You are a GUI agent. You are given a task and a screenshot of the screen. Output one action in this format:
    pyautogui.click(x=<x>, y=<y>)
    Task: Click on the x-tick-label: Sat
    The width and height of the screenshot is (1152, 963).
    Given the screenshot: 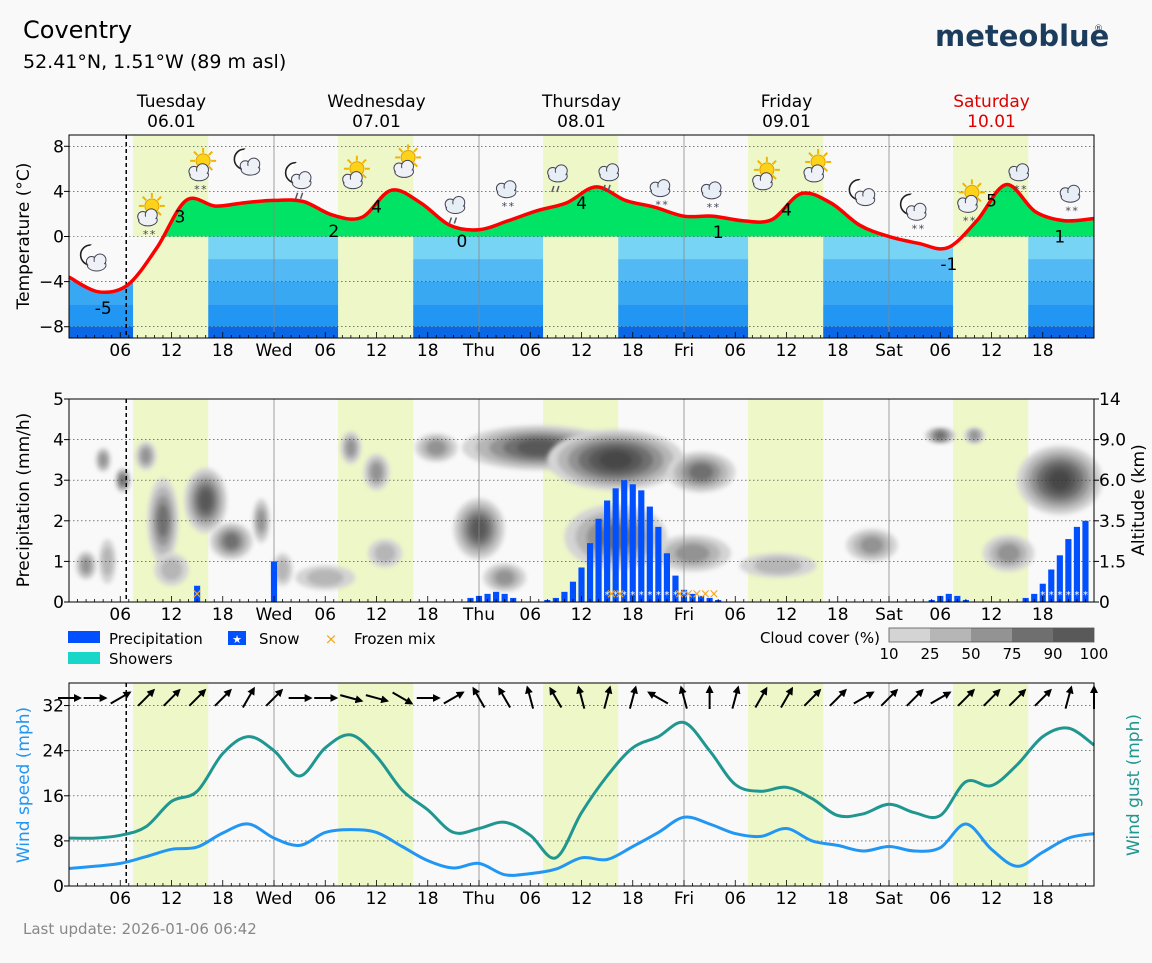 What is the action you would take?
    pyautogui.click(x=889, y=351)
    